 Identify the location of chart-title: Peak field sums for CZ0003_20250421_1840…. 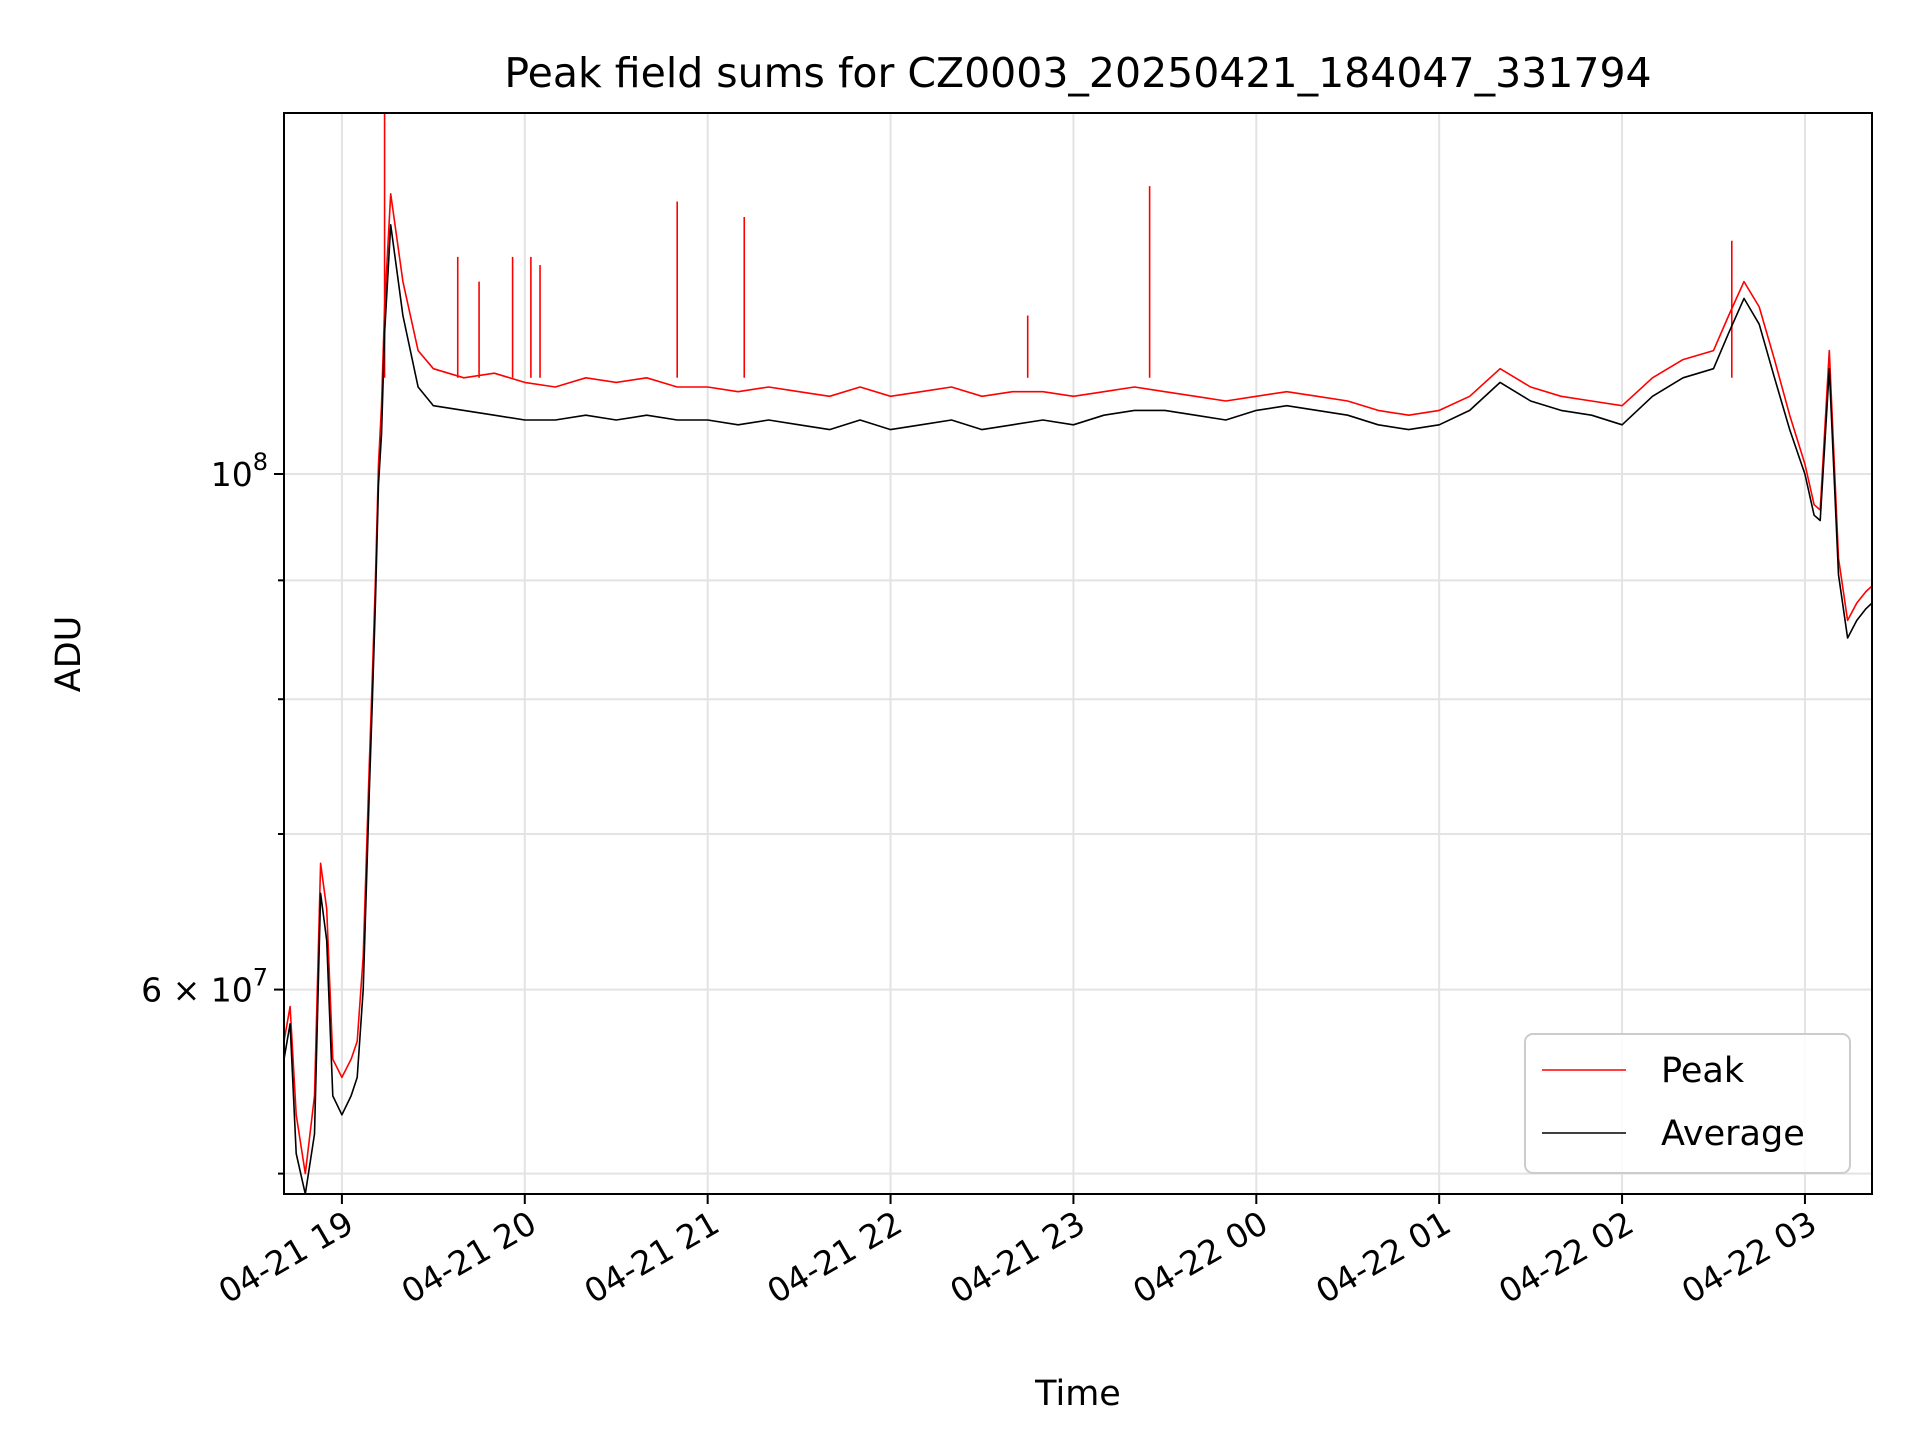
(1077, 73).